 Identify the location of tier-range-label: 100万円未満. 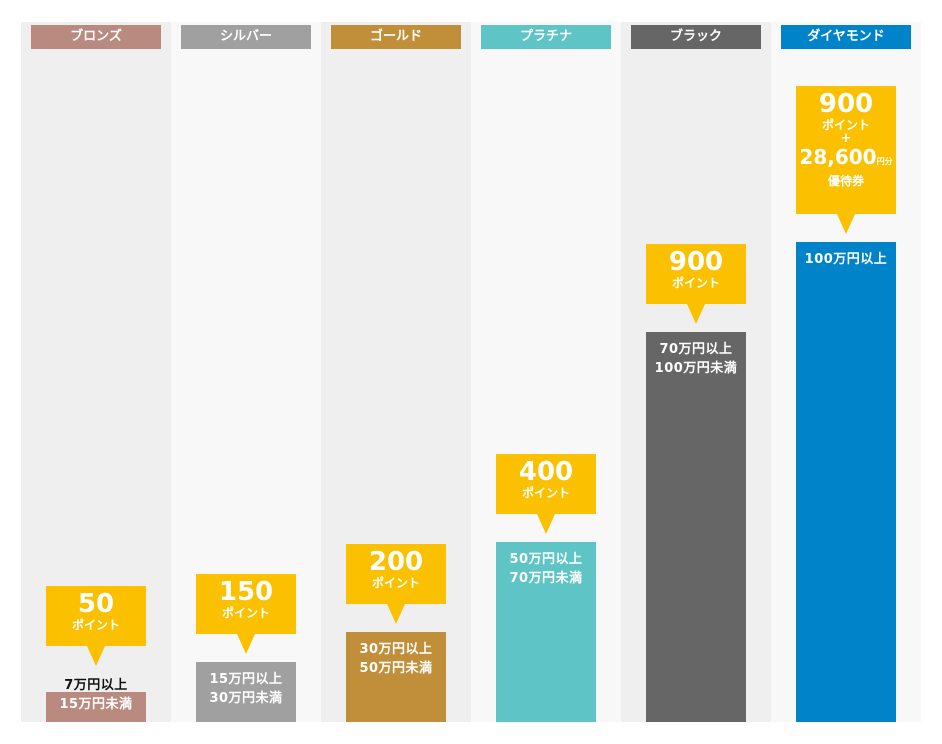
(696, 368).